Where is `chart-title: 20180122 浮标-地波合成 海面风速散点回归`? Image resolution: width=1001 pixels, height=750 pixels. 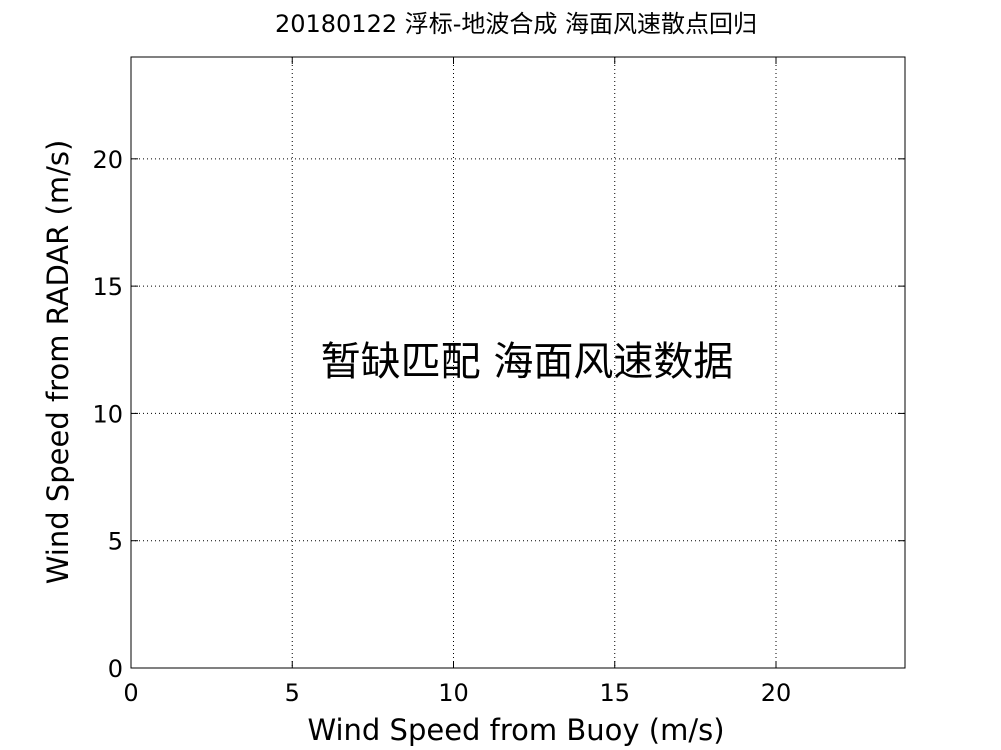
chart-title: 20180122 浮标-地波合成 海面风速散点回归 is located at coordinates (516, 24).